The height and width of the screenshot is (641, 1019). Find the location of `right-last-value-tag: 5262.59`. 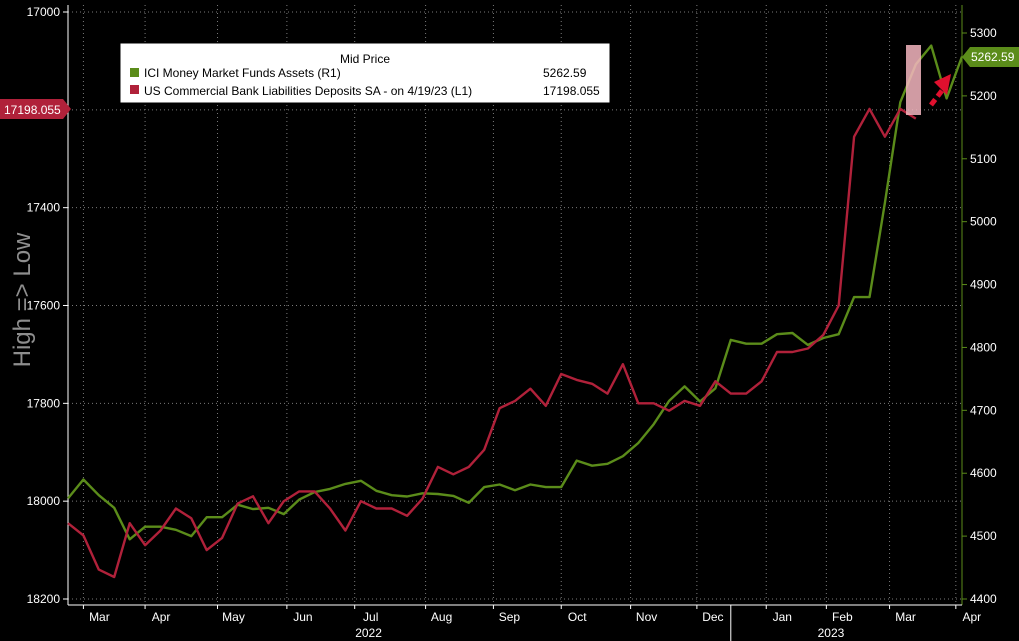

right-last-value-tag: 5262.59 is located at coordinates (990, 57).